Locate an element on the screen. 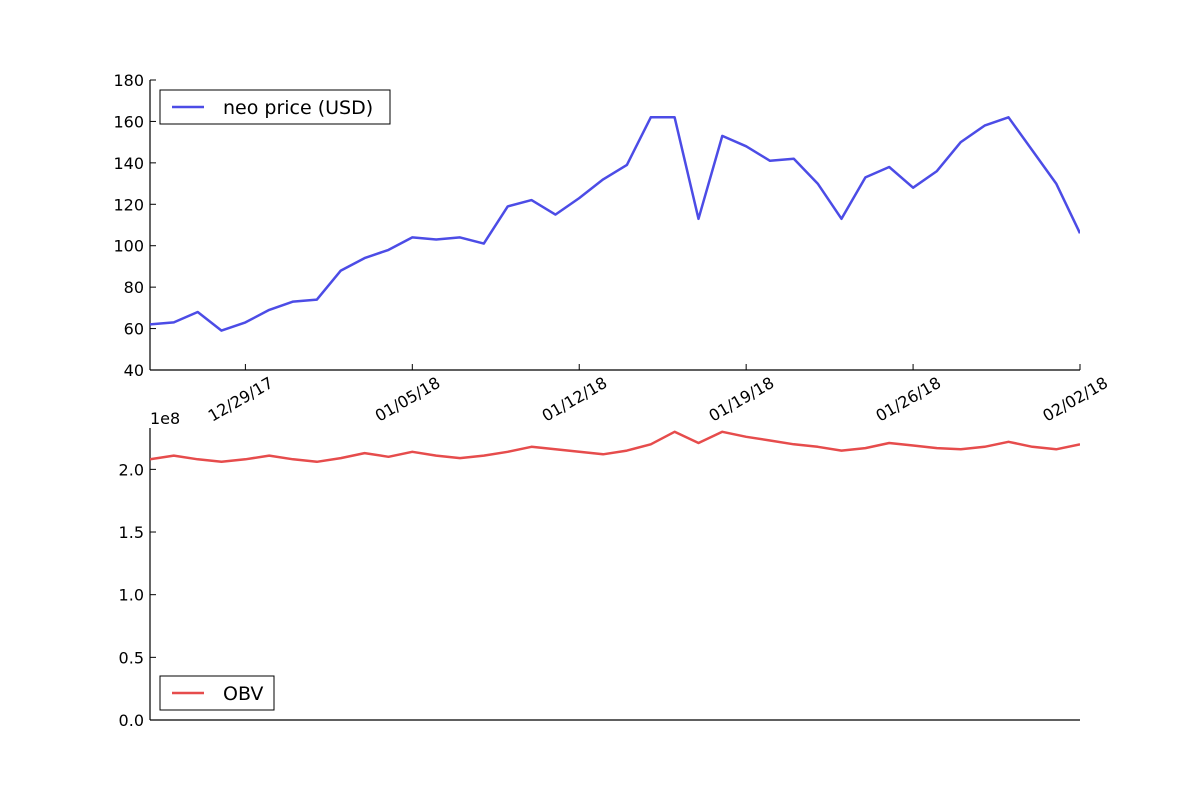 The image size is (1200, 804). y-tick-label: 80 is located at coordinates (134, 287).